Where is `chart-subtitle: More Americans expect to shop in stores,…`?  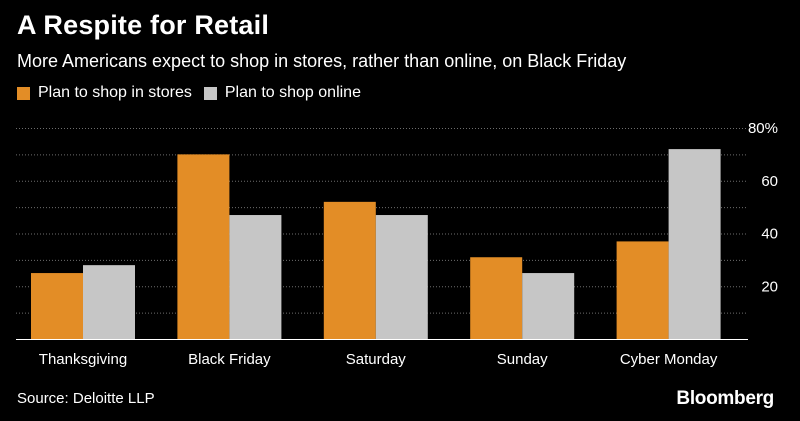
chart-subtitle: More Americans expect to shop in stores,… is located at coordinates (322, 61).